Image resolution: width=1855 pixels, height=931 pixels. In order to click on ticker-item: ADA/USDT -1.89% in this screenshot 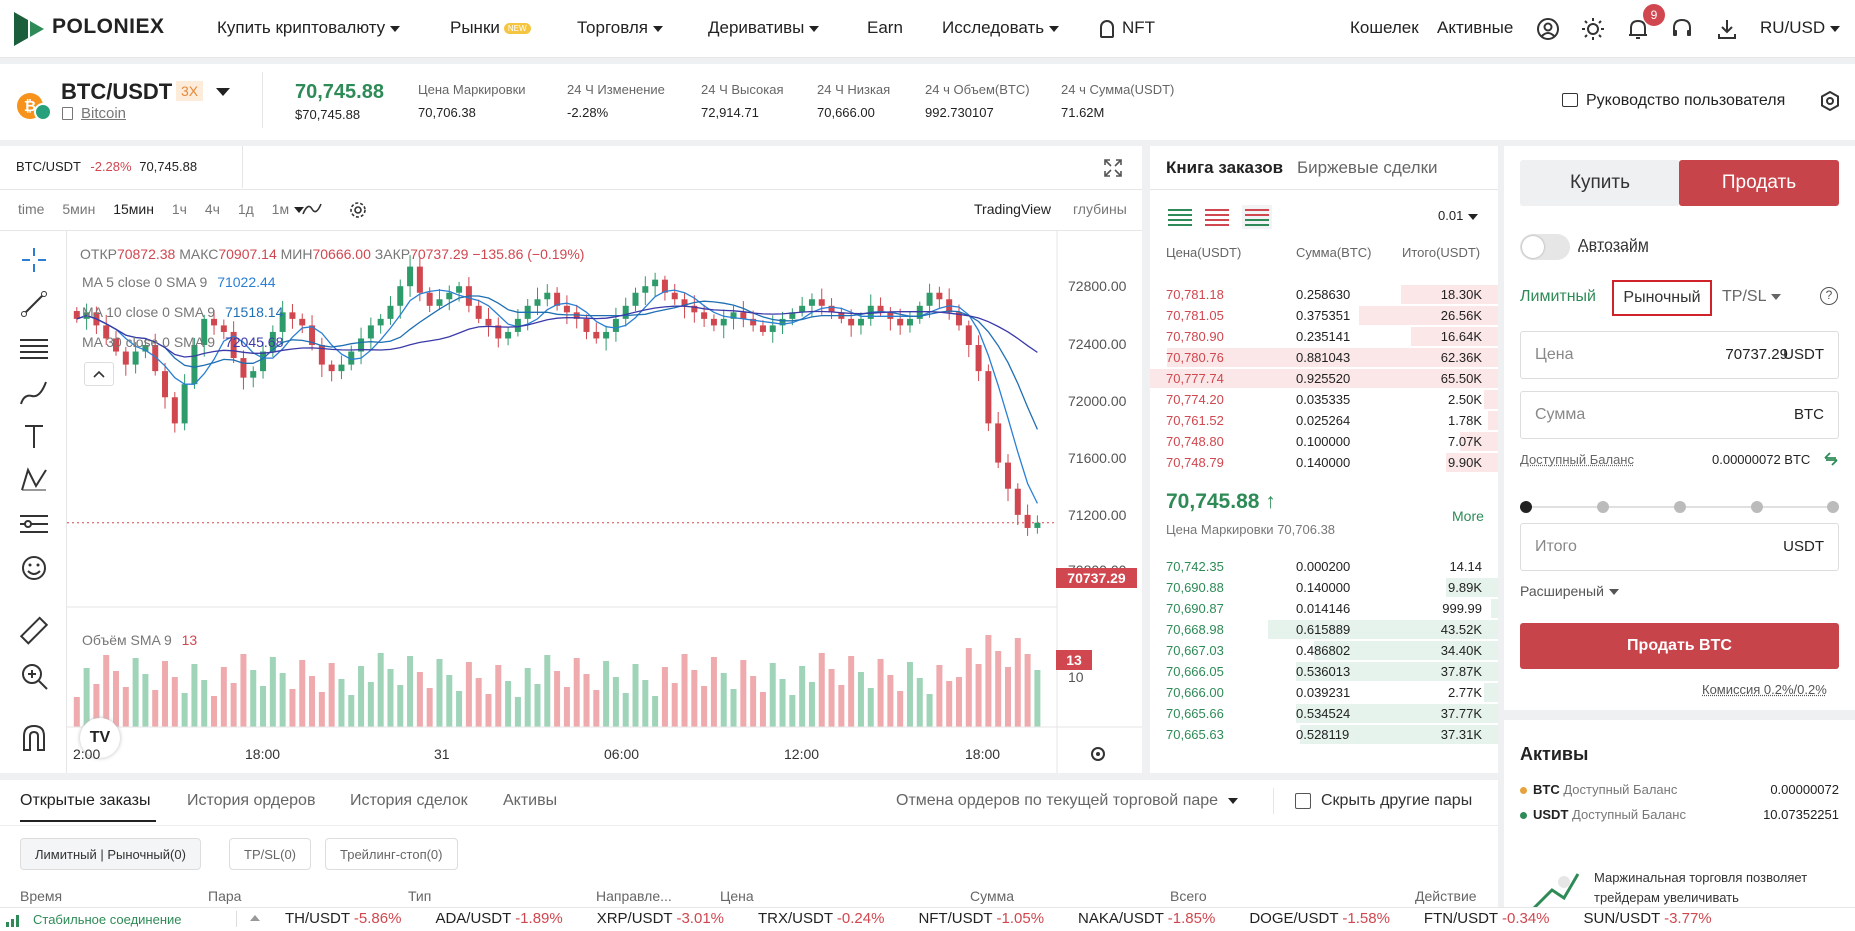, I will do `click(498, 918)`.